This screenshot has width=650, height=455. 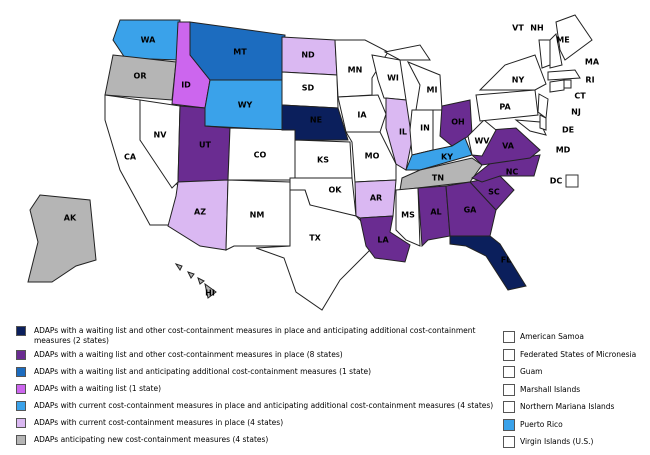 I want to click on state-label: KY, so click(x=447, y=157).